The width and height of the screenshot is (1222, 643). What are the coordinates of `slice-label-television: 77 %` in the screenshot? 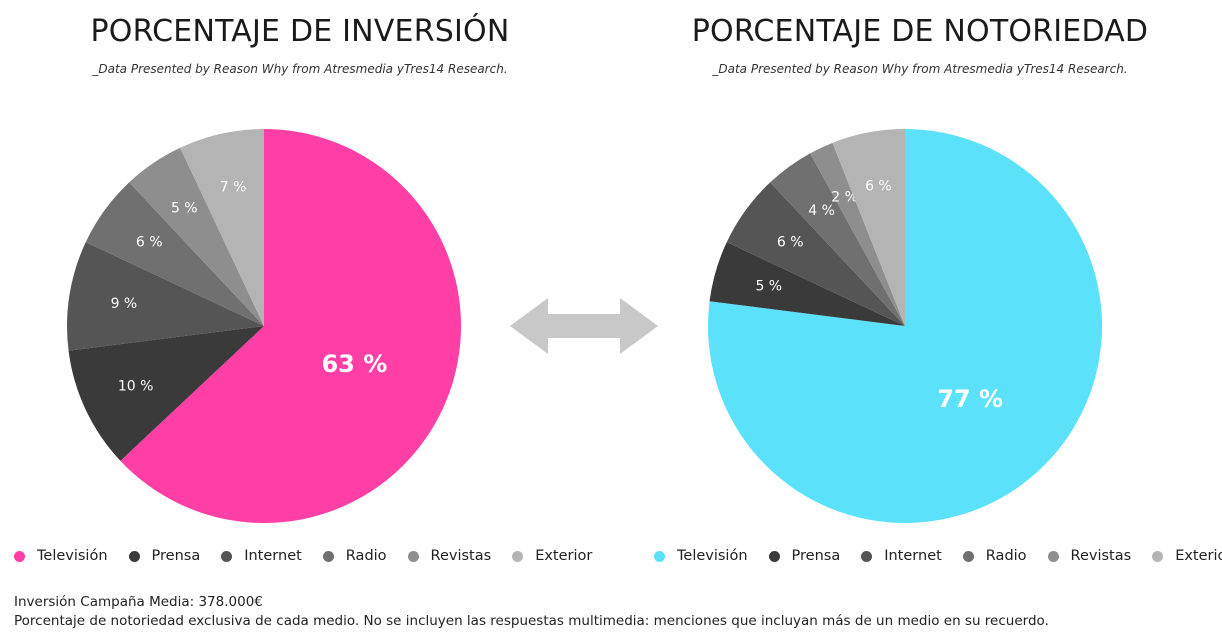 It's located at (970, 399).